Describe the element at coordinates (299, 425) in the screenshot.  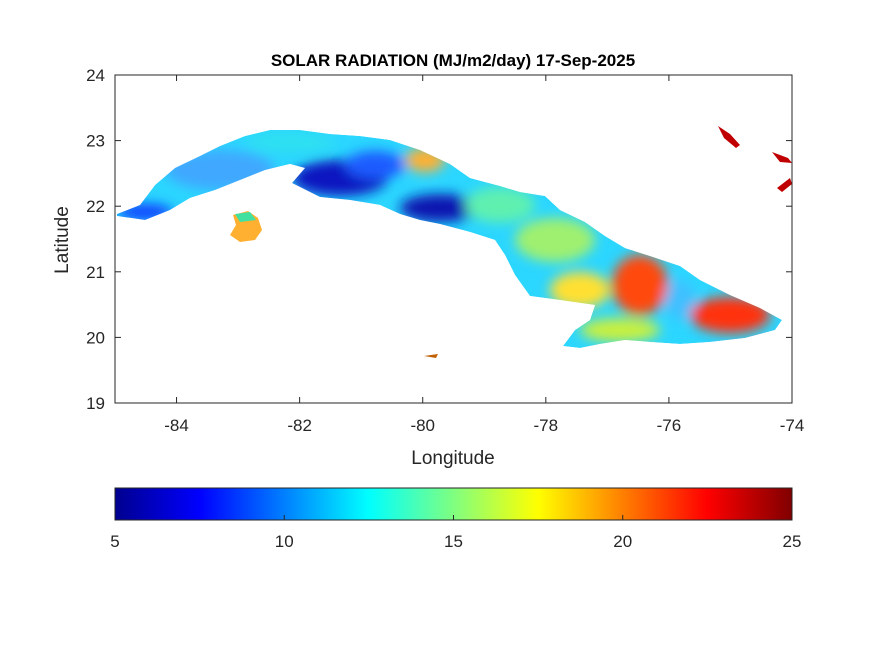
I see `x-tick-label: -82` at that location.